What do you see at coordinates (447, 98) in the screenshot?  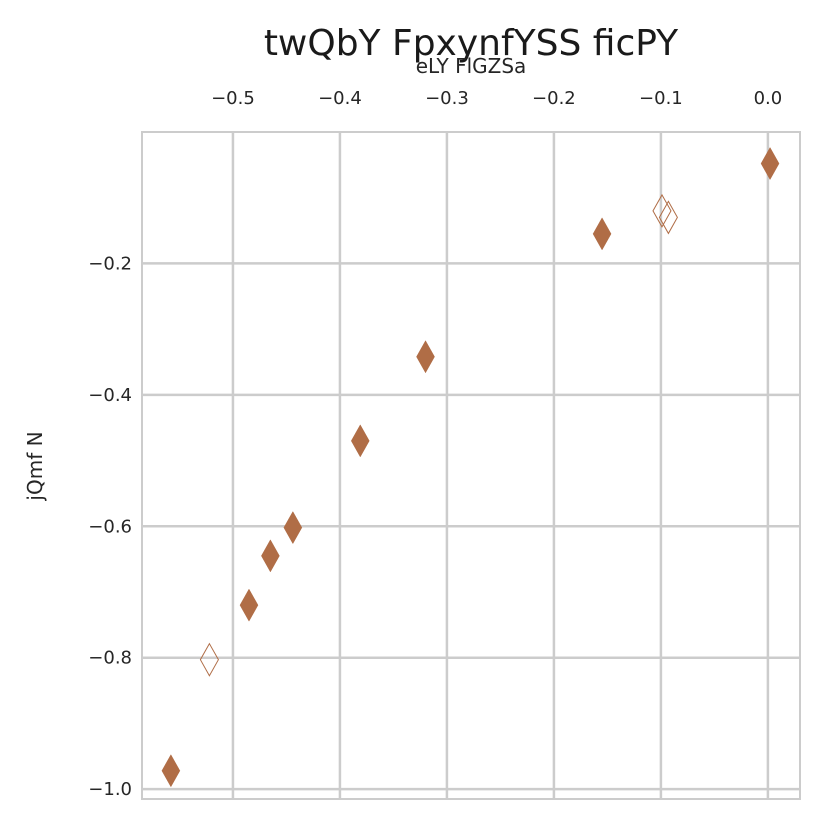 I see `x-tick-label: −0.3` at bounding box center [447, 98].